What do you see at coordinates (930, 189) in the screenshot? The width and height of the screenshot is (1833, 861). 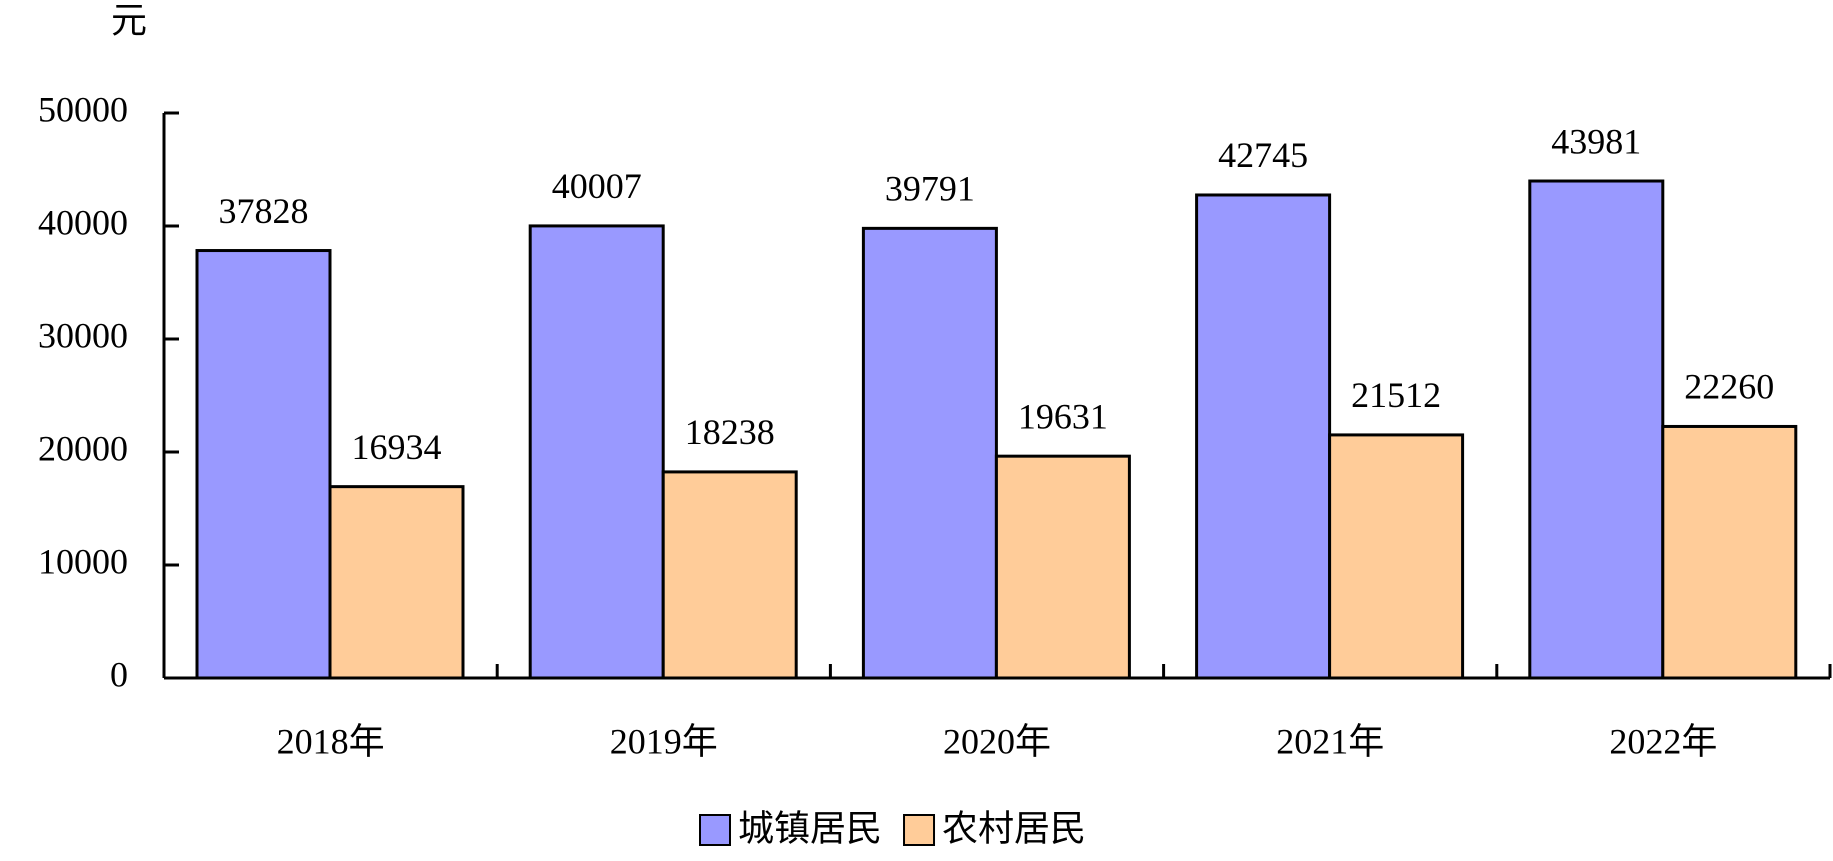 I see `data-label: 39791` at bounding box center [930, 189].